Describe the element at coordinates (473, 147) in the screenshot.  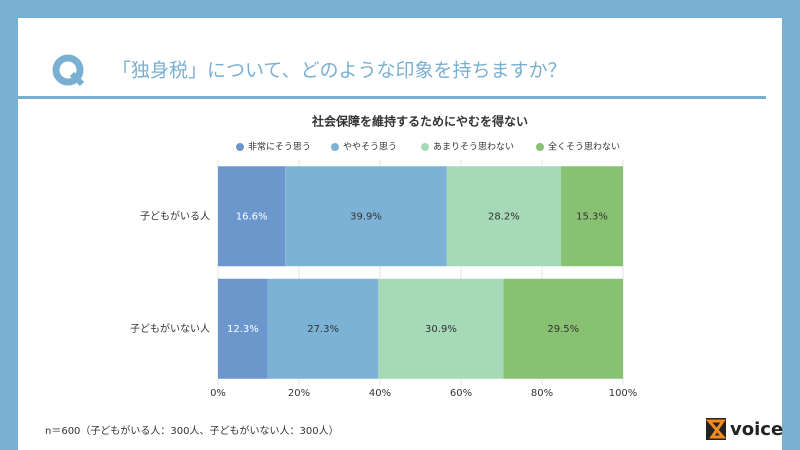
I see `legend-label: あまりそう思わない` at that location.